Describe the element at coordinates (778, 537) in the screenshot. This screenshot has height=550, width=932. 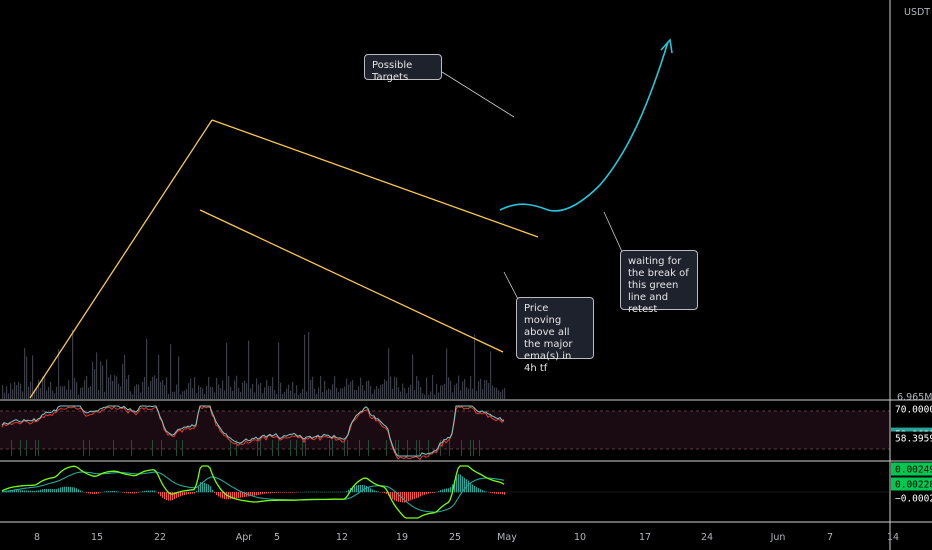
I see `time-tick-label: Jun` at that location.